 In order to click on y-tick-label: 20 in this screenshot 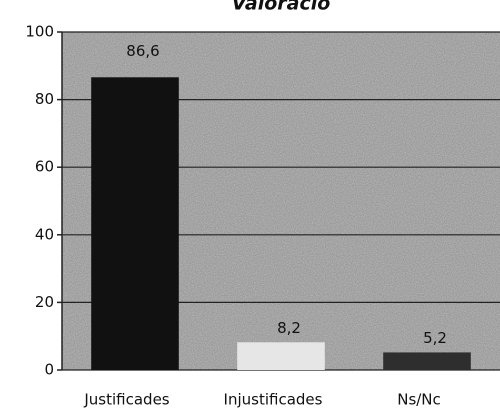, I will do `click(44, 302)`.